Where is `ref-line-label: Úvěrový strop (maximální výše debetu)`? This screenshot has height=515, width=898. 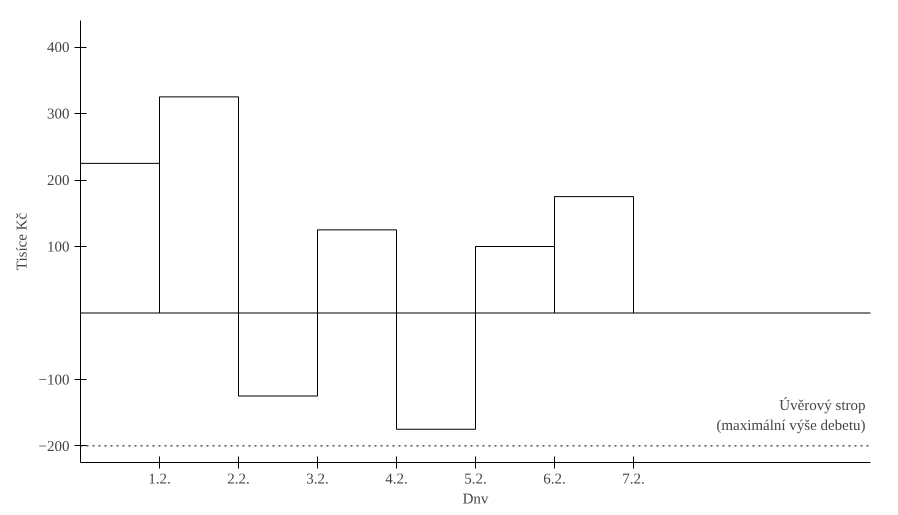 ref-line-label: Úvěrový strop (maximální výše debetu) is located at coordinates (791, 415).